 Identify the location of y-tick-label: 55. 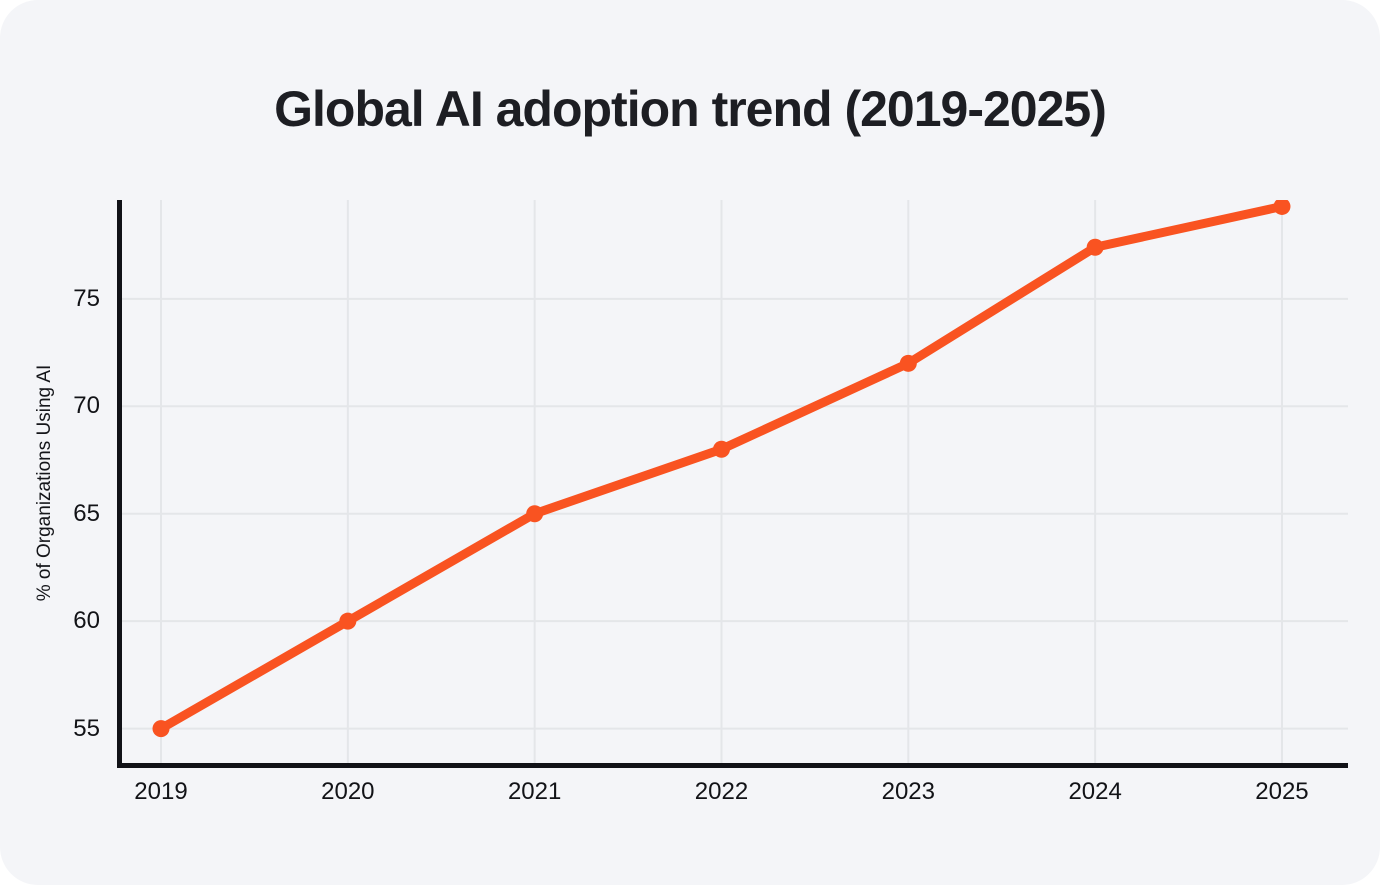
(86, 728).